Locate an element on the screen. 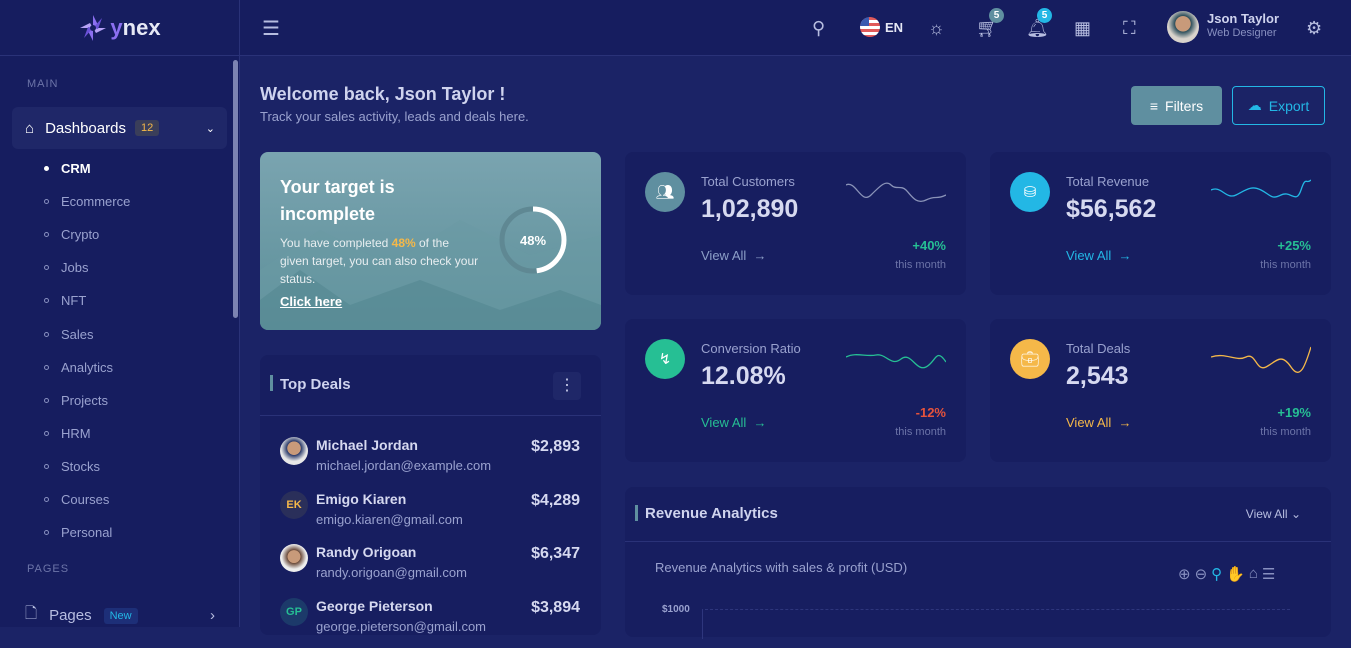  menu-toggle-icon: ☰ is located at coordinates (271, 29).